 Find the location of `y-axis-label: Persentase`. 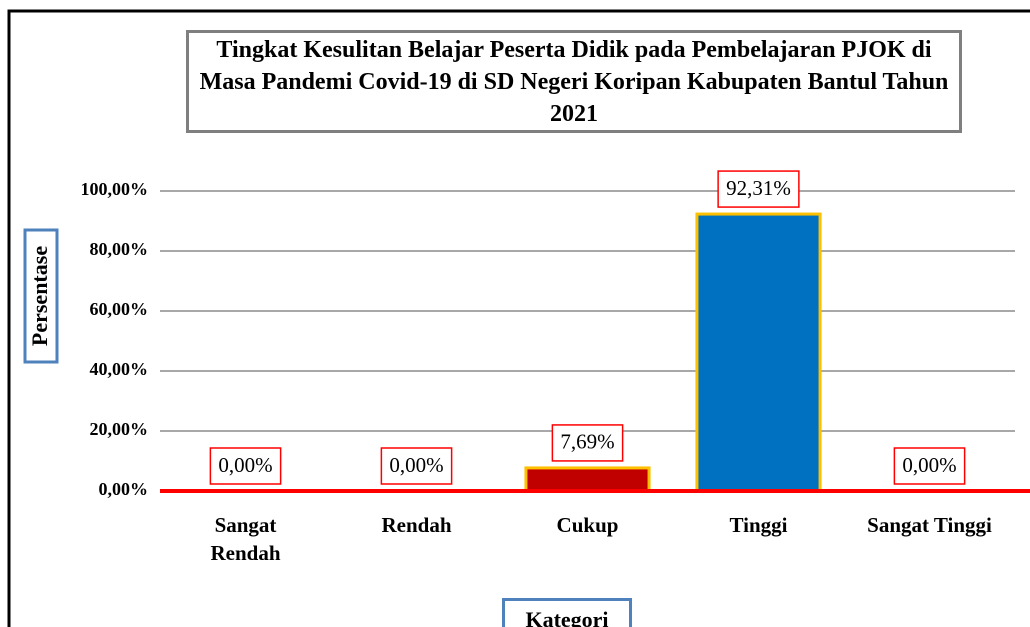

y-axis-label: Persentase is located at coordinates (39, 296).